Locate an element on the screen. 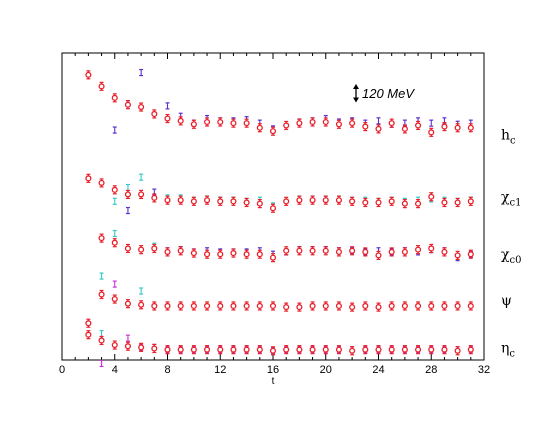 This screenshot has height=421, width=545. x-tick-label: 0 is located at coordinates (62, 370).